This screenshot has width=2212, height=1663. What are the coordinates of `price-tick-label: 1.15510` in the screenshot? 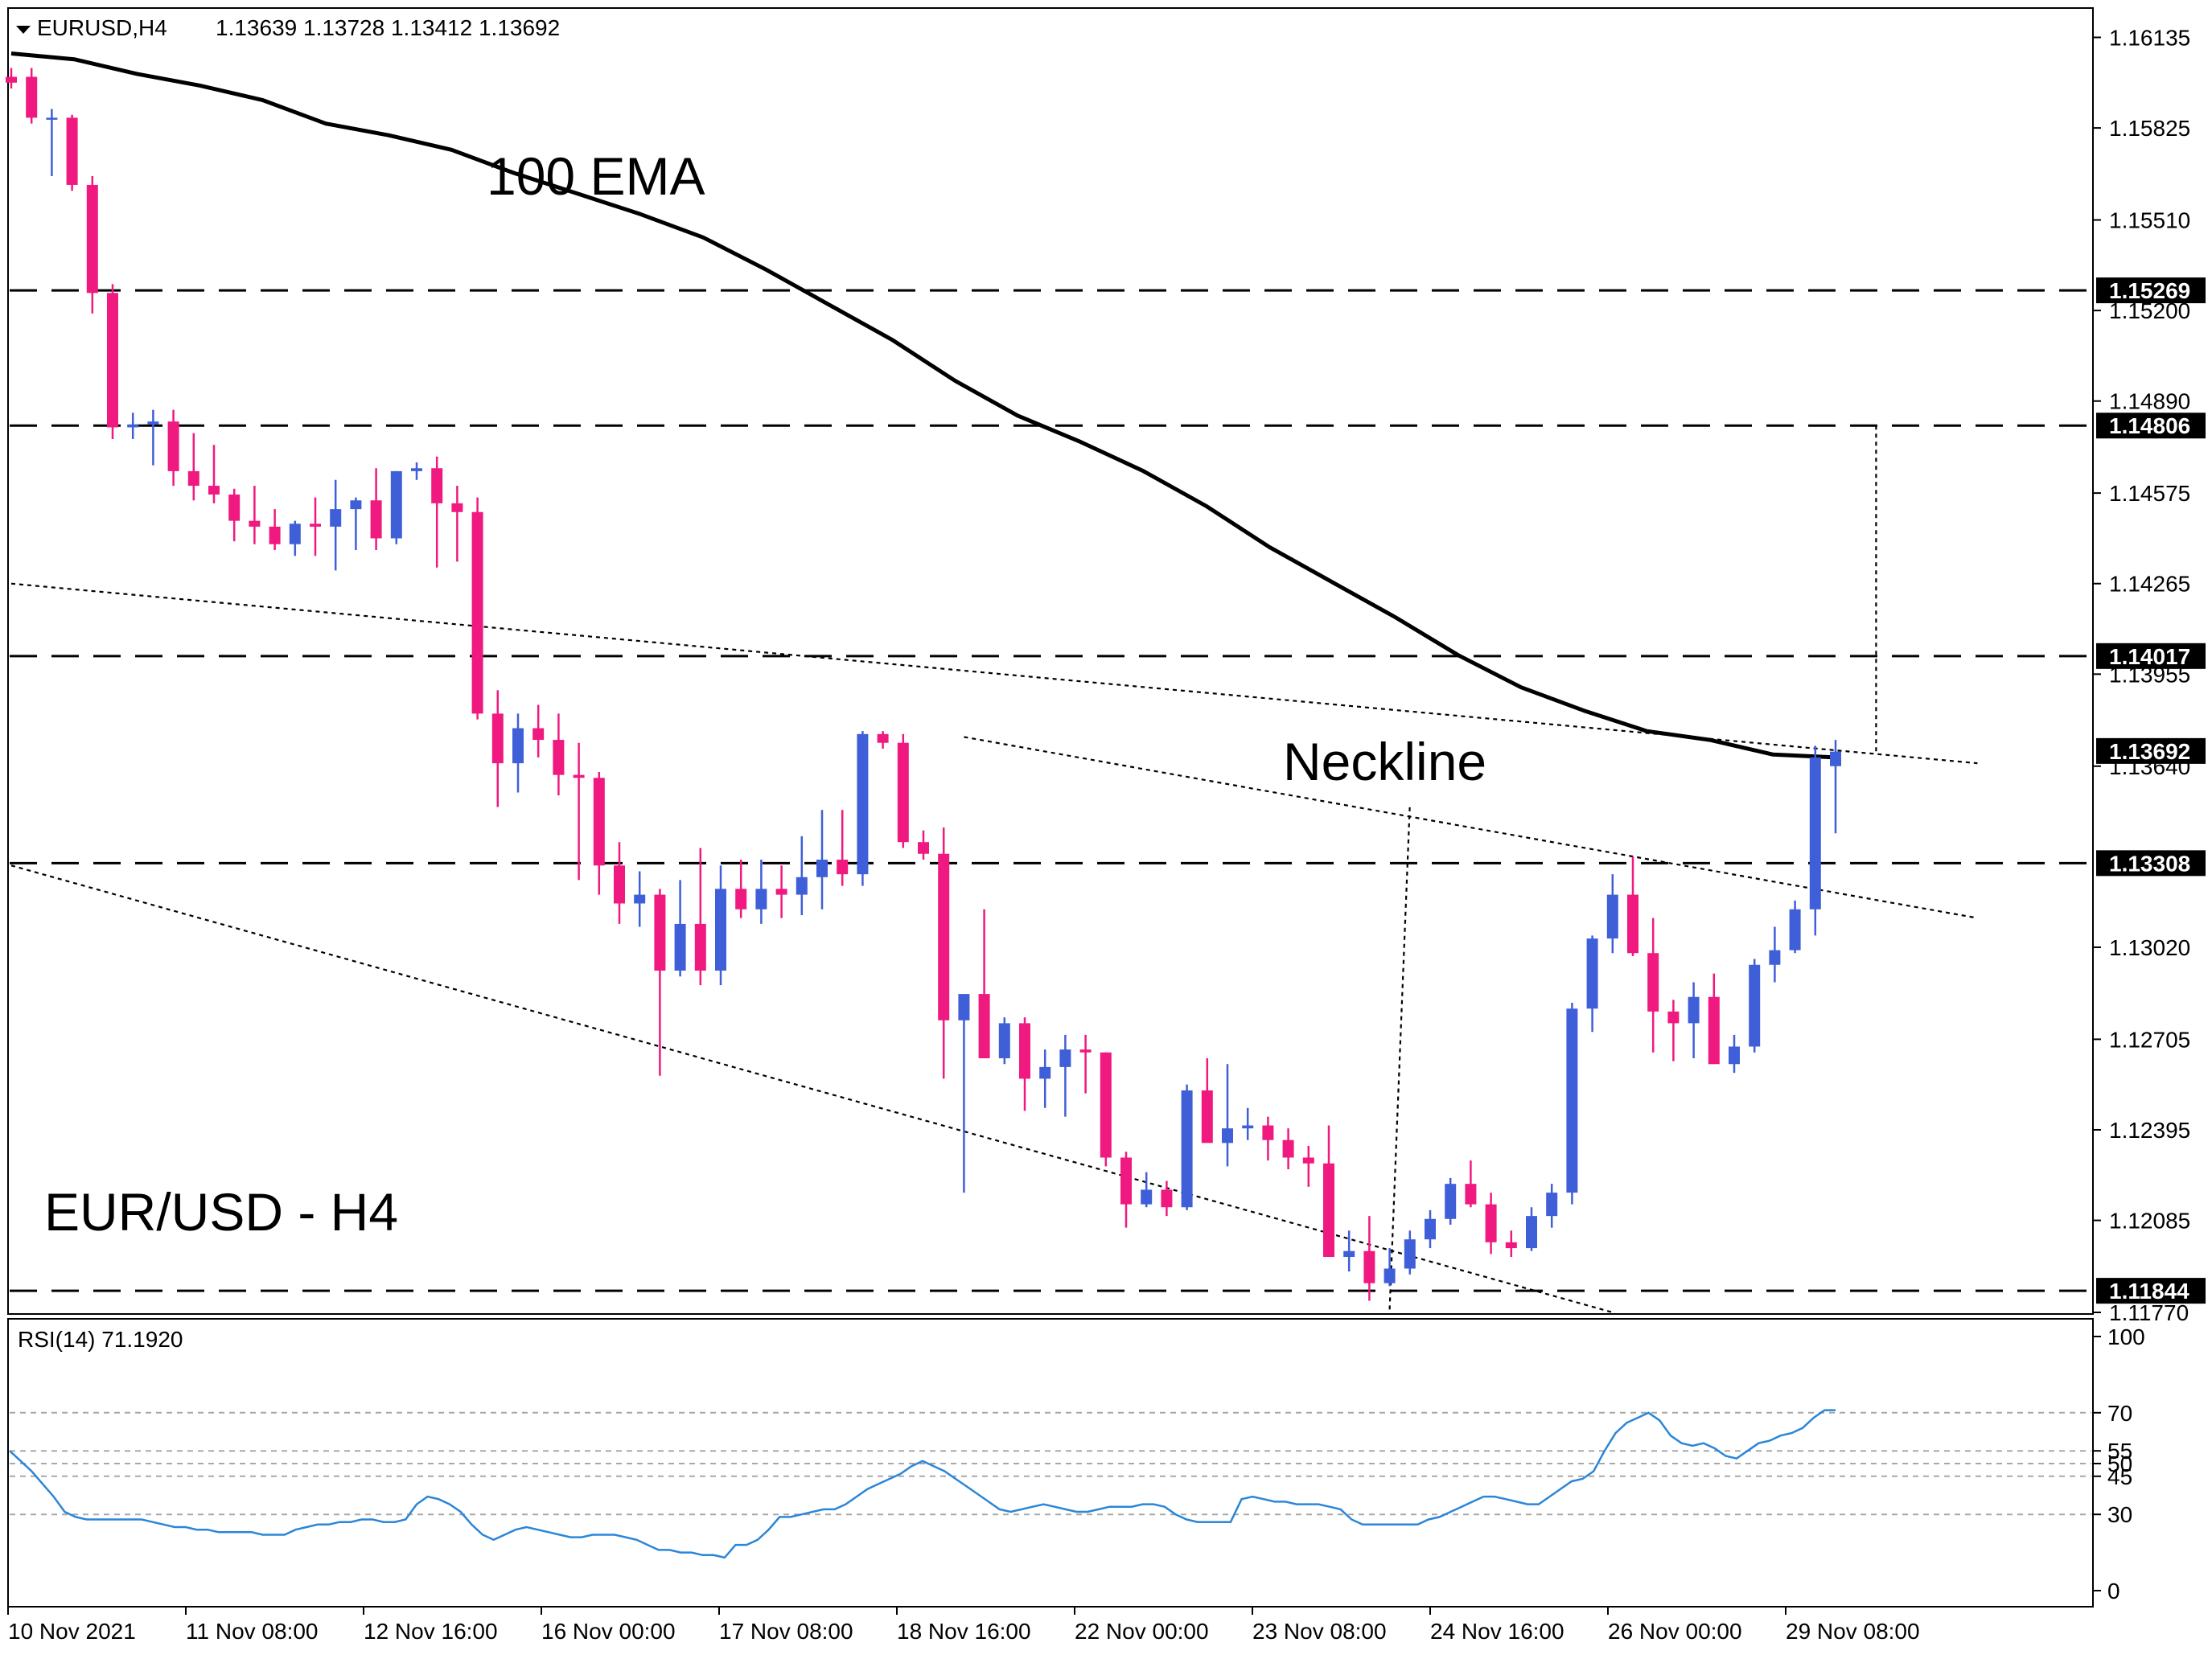 It's located at (2149, 220).